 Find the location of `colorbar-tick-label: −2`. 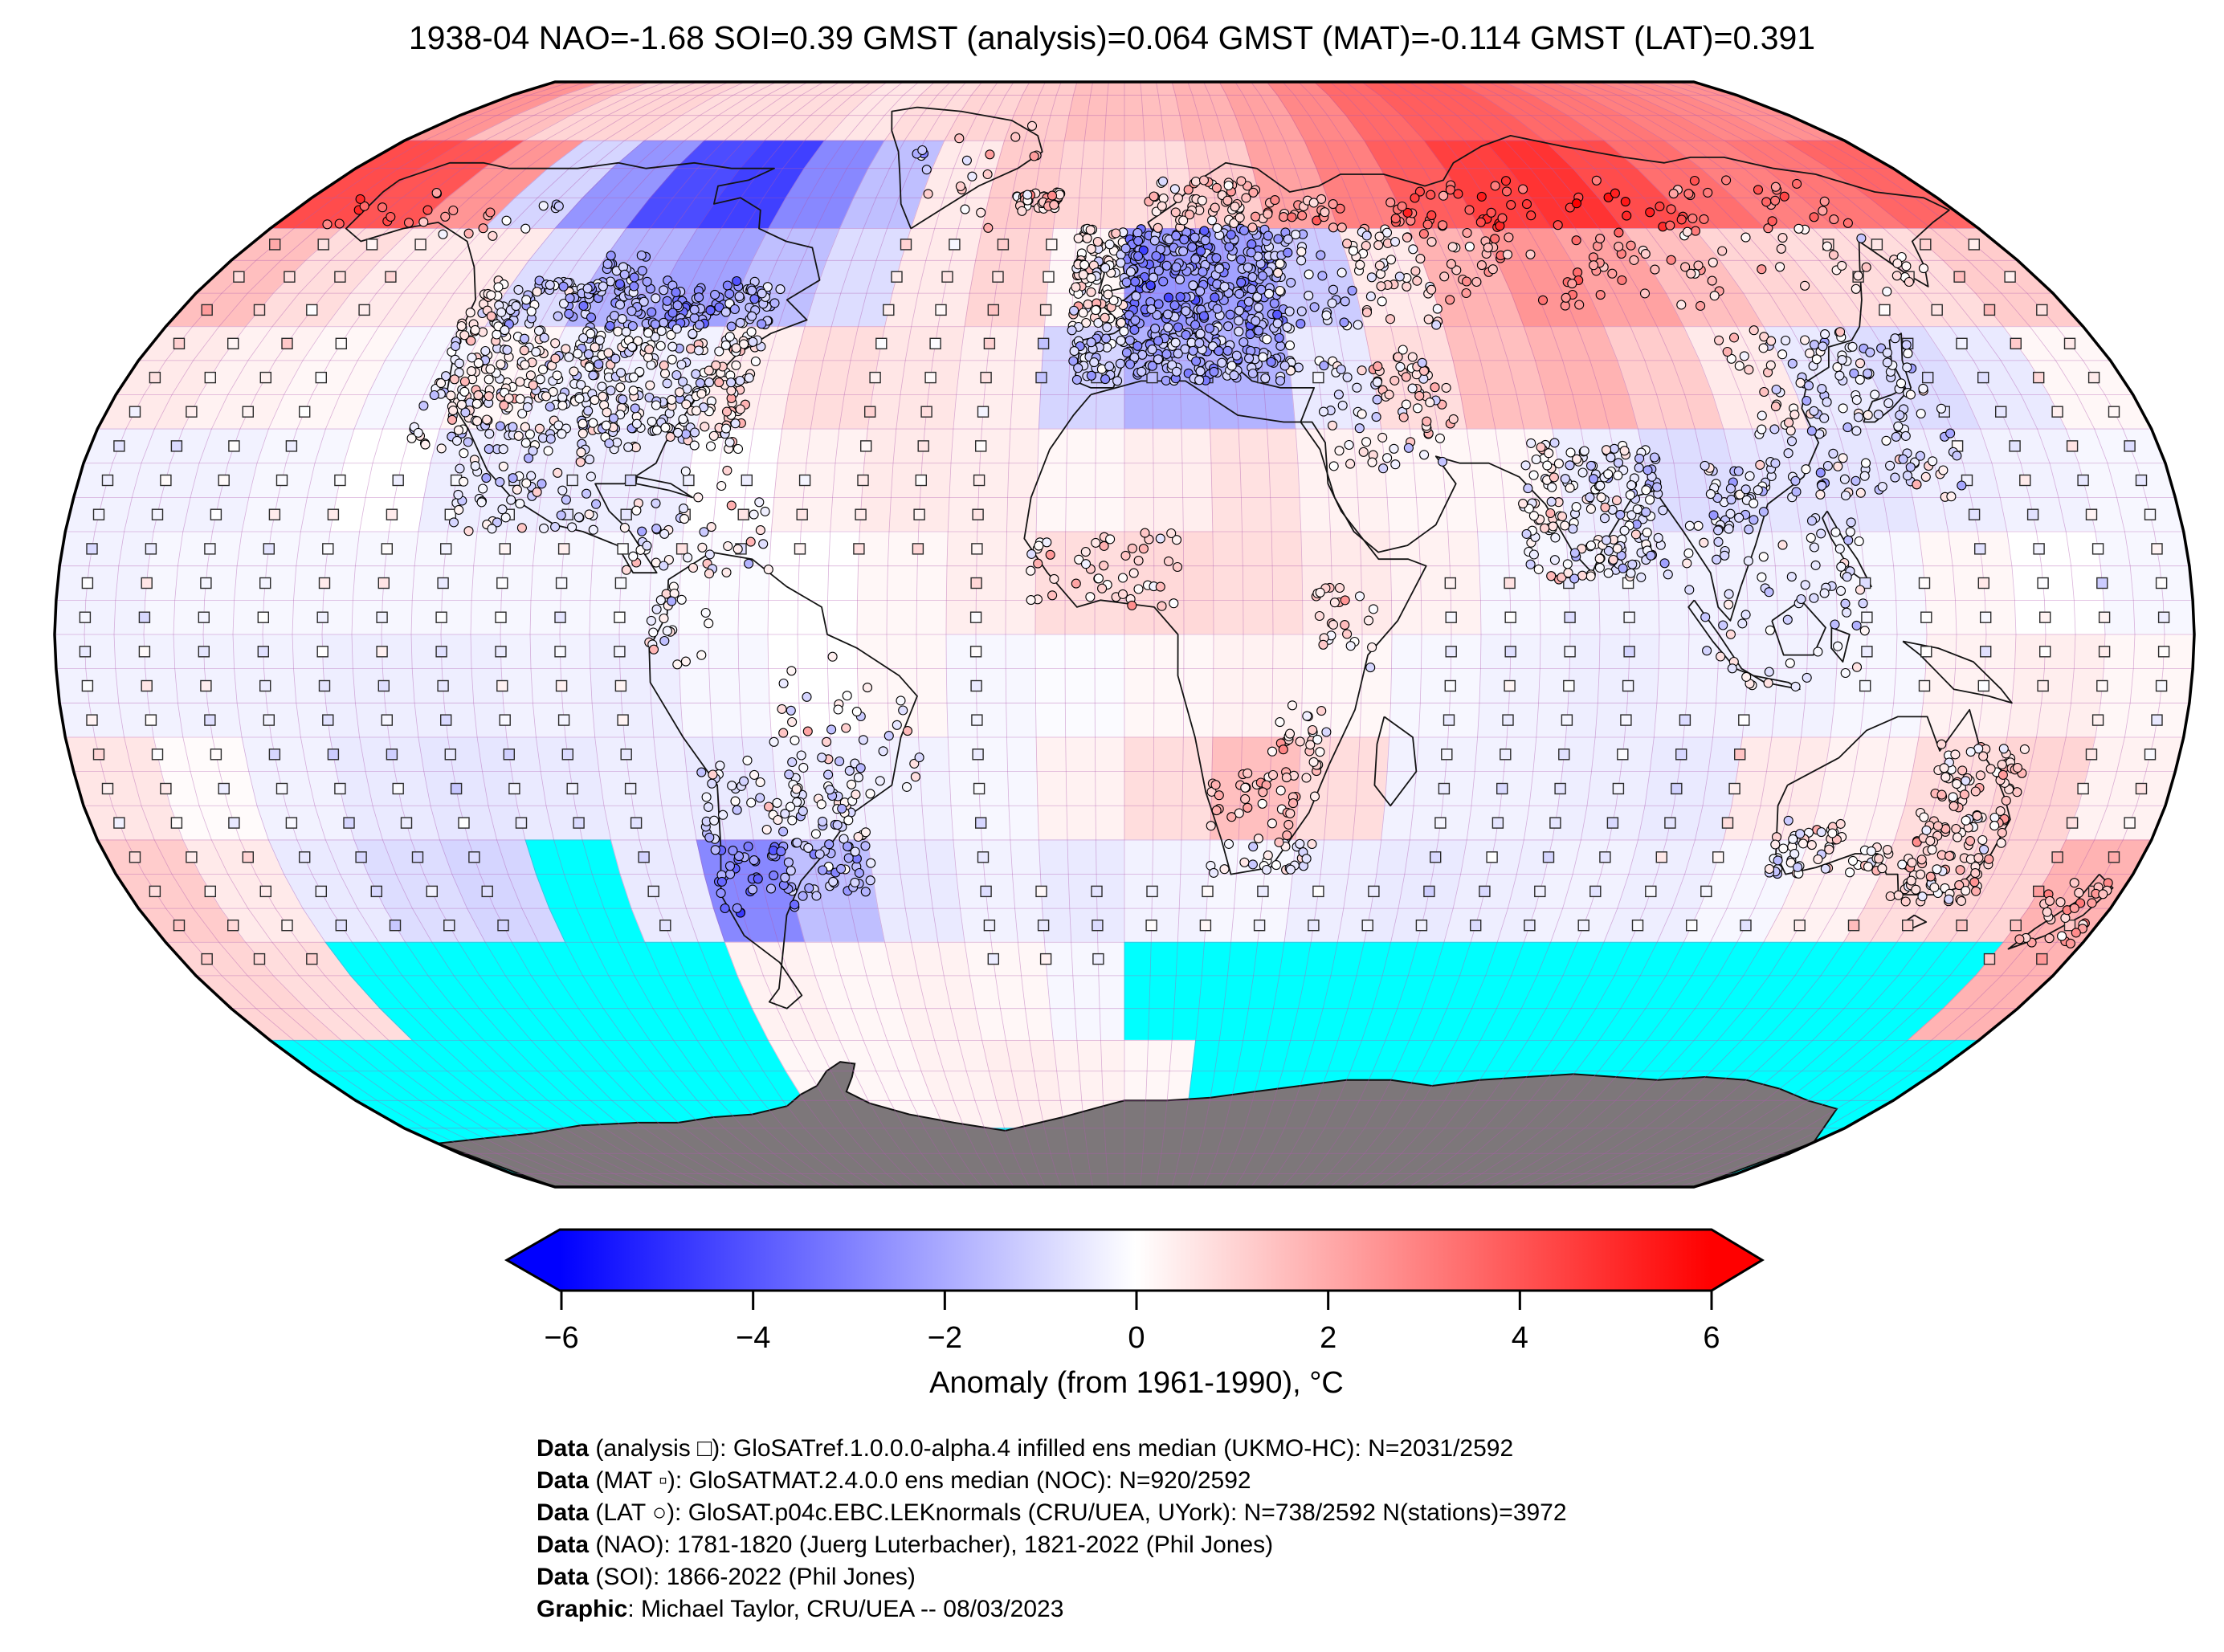

colorbar-tick-label: −2 is located at coordinates (945, 1338).